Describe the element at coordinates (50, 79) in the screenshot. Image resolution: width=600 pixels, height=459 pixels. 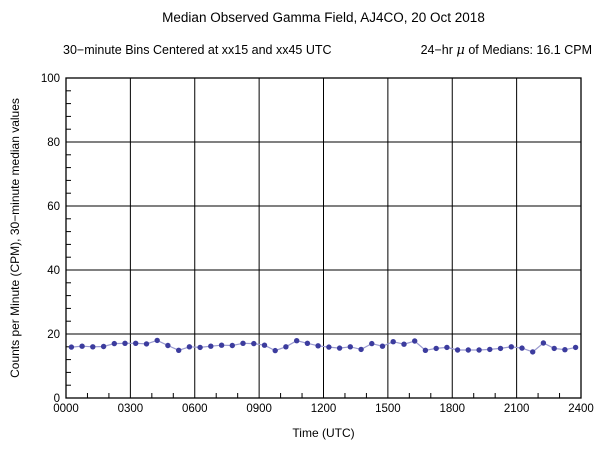
I see `y-tick-label: 100` at that location.